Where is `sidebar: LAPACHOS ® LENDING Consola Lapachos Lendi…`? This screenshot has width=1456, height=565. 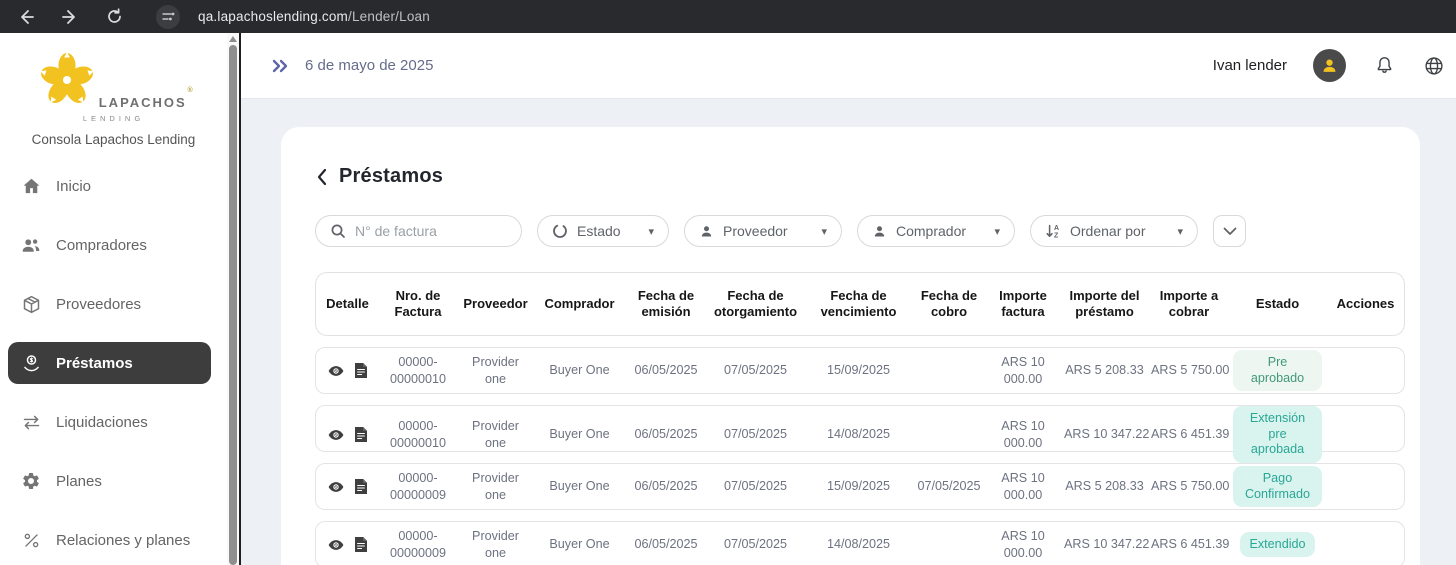
sidebar: LAPACHOS ® LENDING Consola Lapachos Lendi… is located at coordinates (113, 299).